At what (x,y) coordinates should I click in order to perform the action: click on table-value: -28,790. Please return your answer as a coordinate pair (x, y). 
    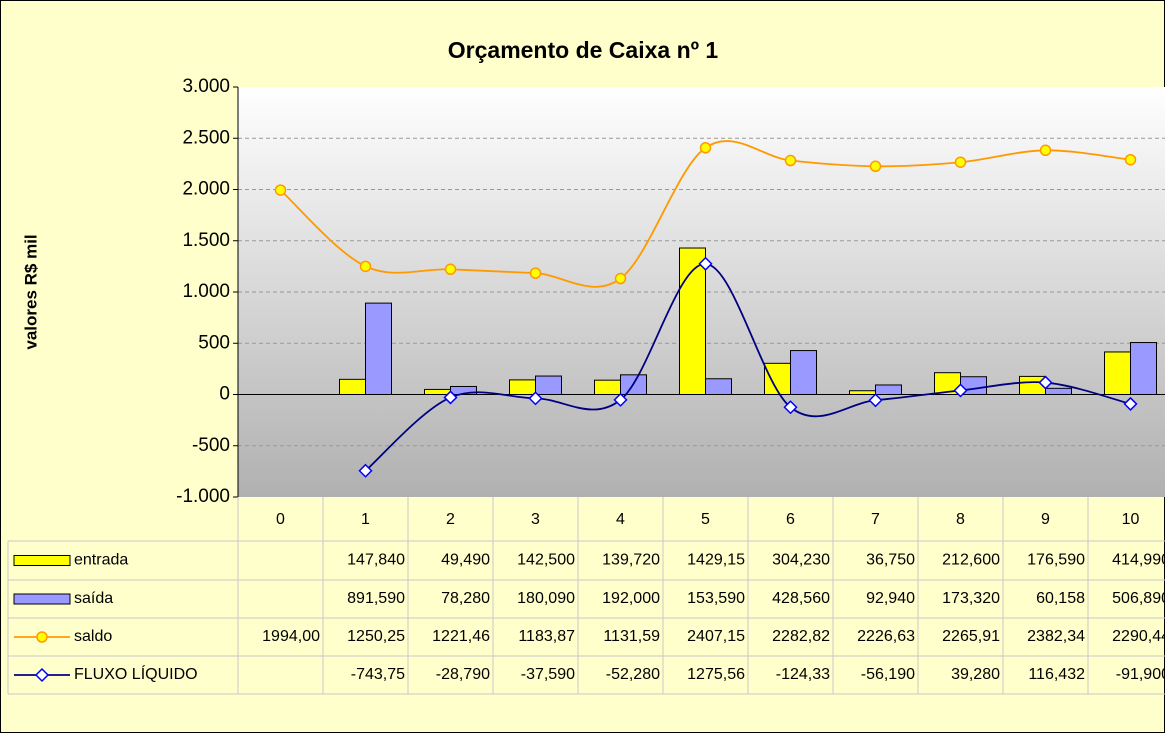
    Looking at the image, I should click on (463, 674).